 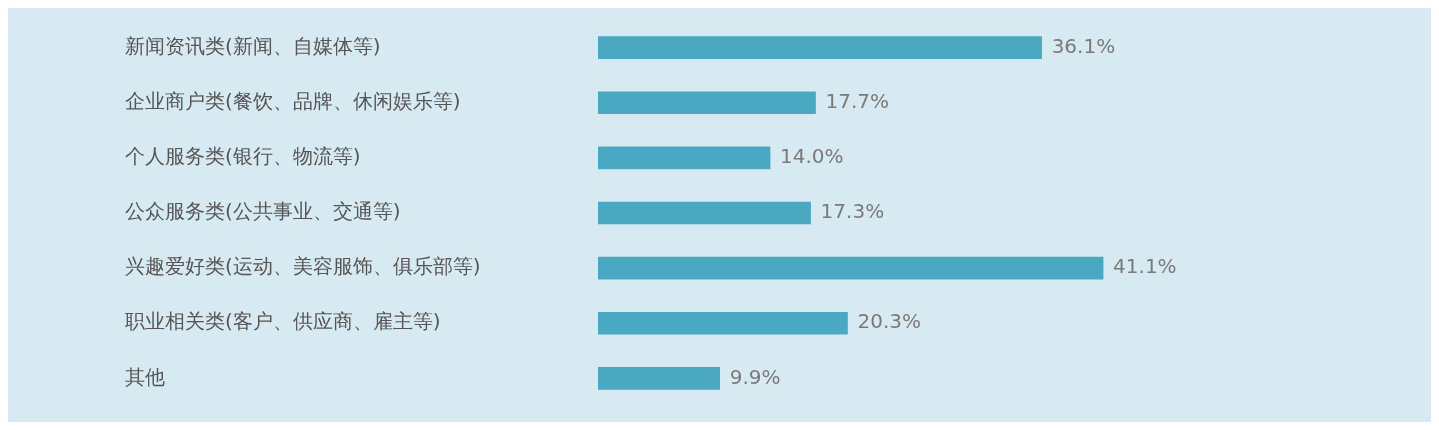 I want to click on data-label: 17.7%, so click(x=857, y=100).